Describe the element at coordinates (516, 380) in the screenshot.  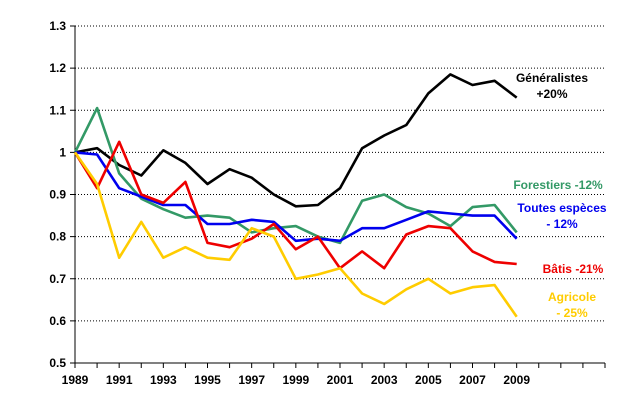
I see `x-tick-label: 2009` at that location.